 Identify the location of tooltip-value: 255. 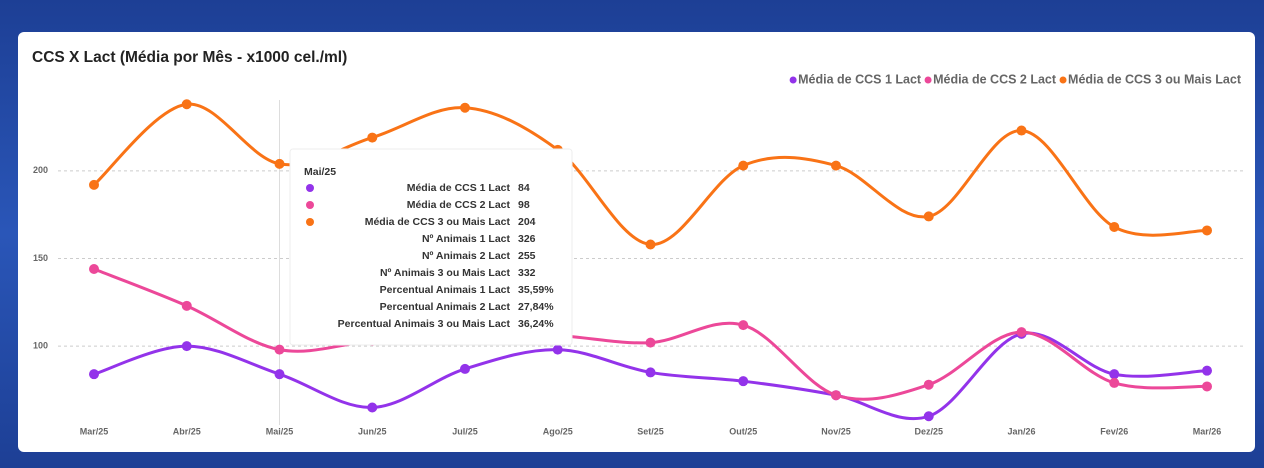
(527, 256).